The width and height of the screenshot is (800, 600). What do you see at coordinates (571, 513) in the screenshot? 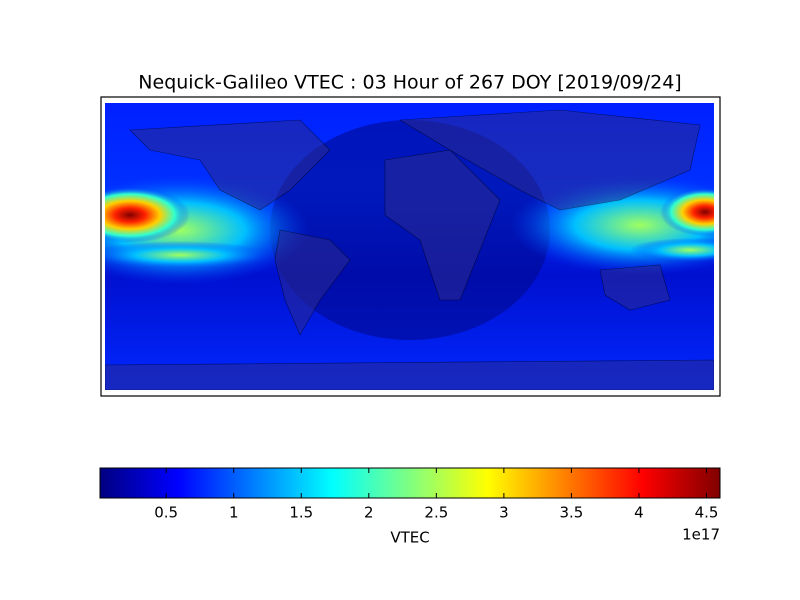
I see `colorbar-tick-label: 3.5` at bounding box center [571, 513].